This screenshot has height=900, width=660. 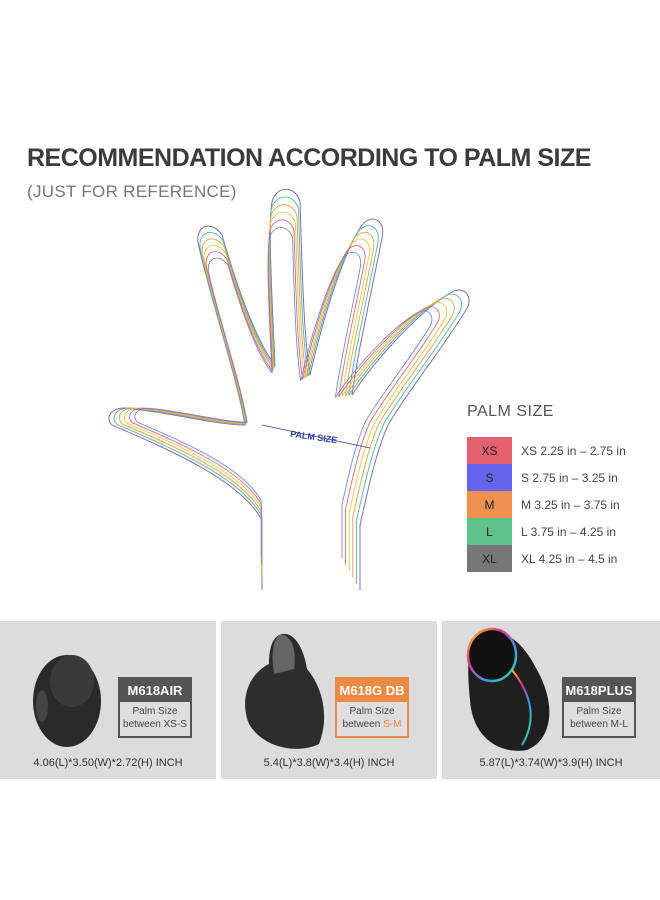 What do you see at coordinates (508, 689) in the screenshot?
I see `mouse-image-m618plus` at bounding box center [508, 689].